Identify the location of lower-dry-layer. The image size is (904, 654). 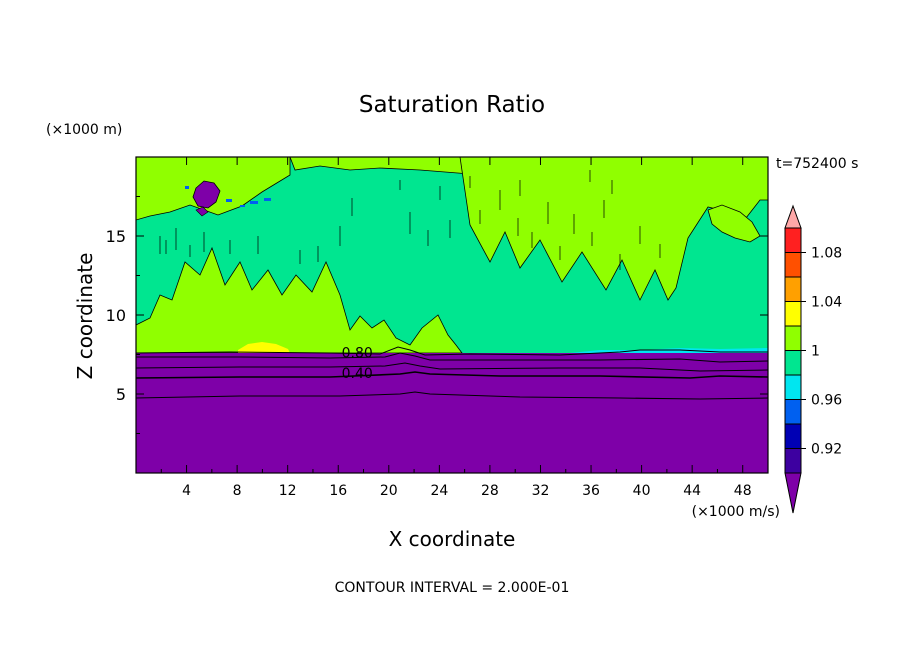
(452, 413).